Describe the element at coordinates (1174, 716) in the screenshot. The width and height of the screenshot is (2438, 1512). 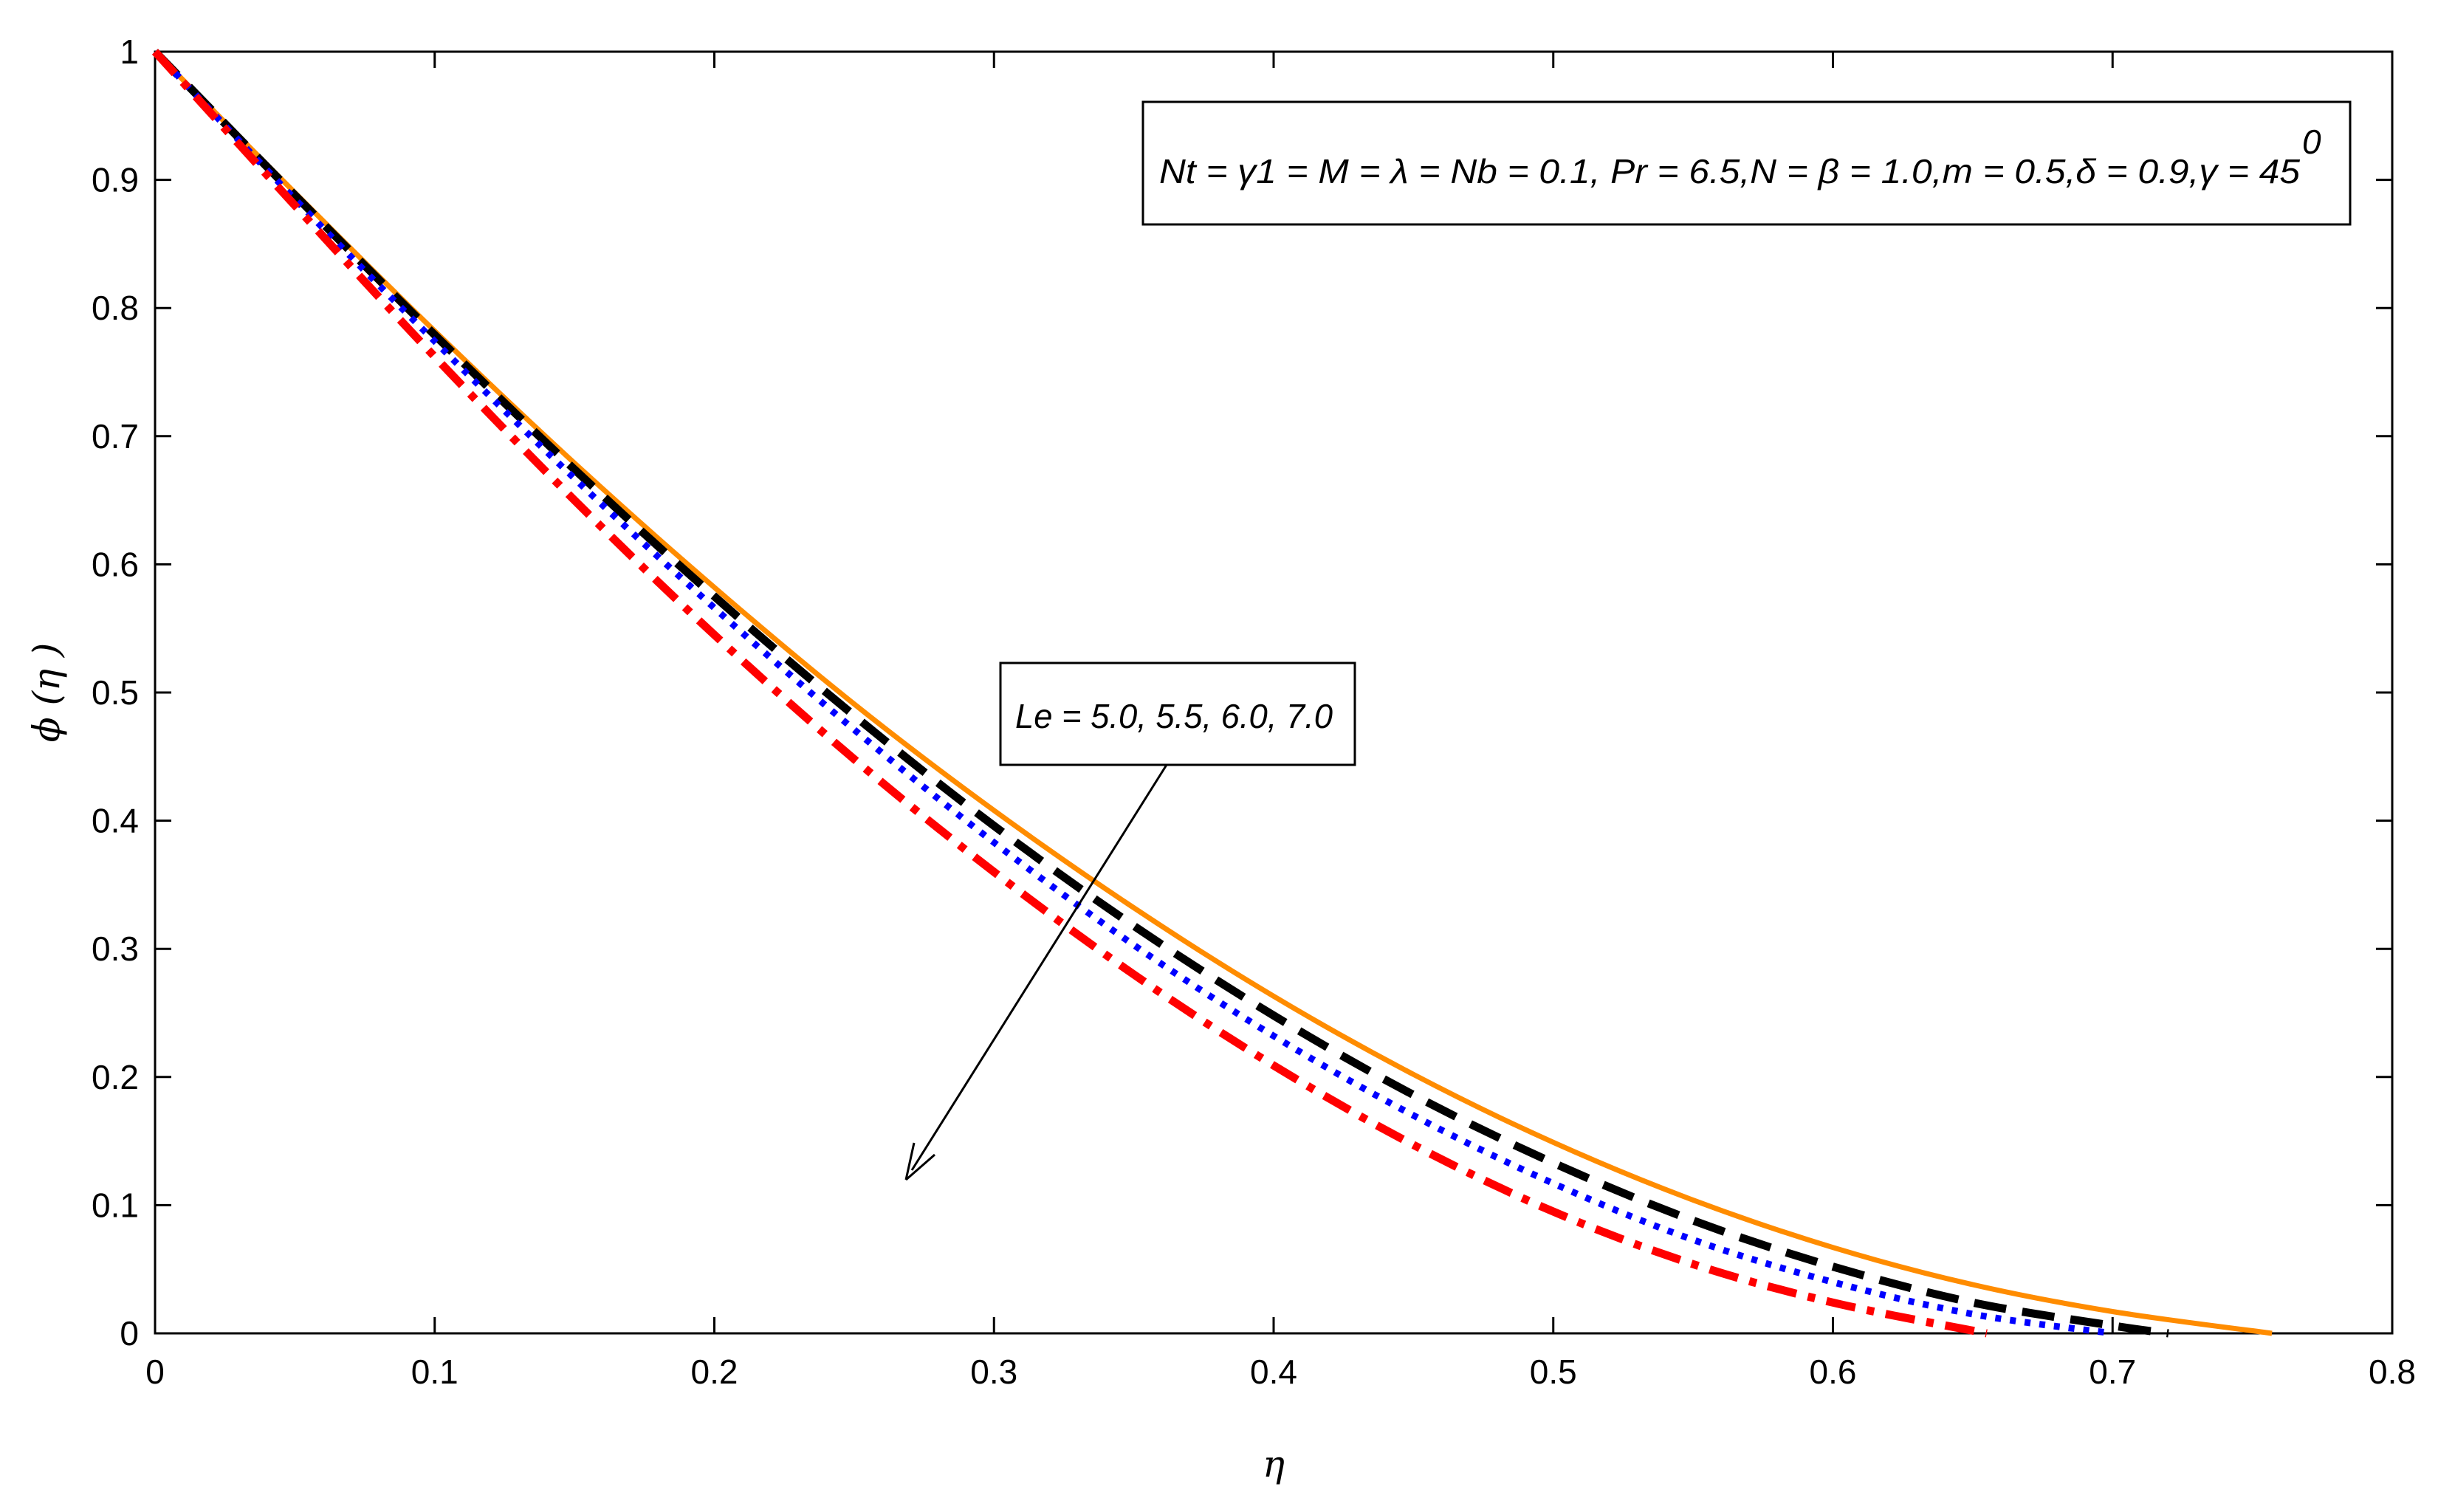
I see `le-annotation-text: Le = 5.0, 5.5, 6.0, 7.0` at that location.